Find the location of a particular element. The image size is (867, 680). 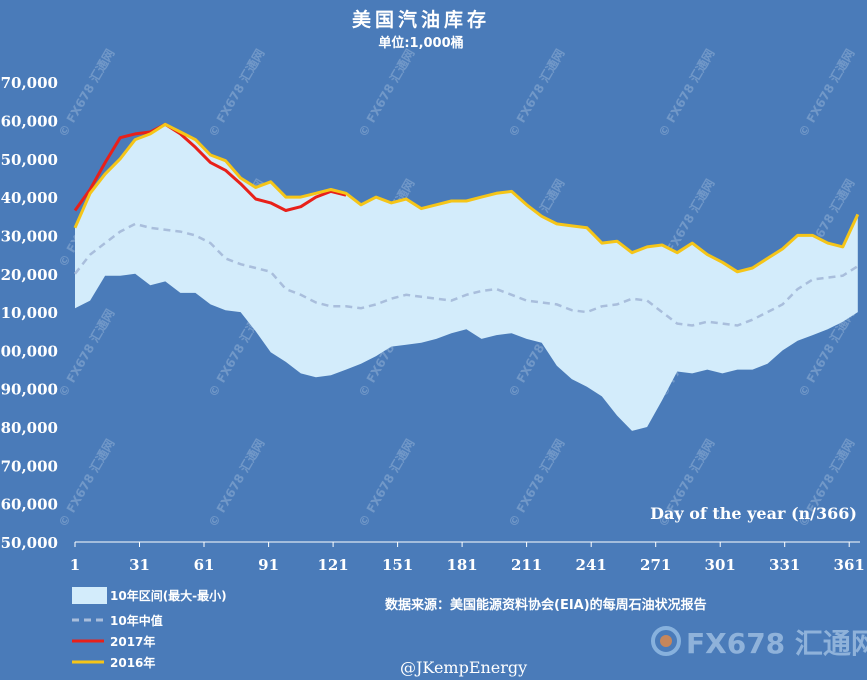

x-tick-label: 31 is located at coordinates (139, 565).